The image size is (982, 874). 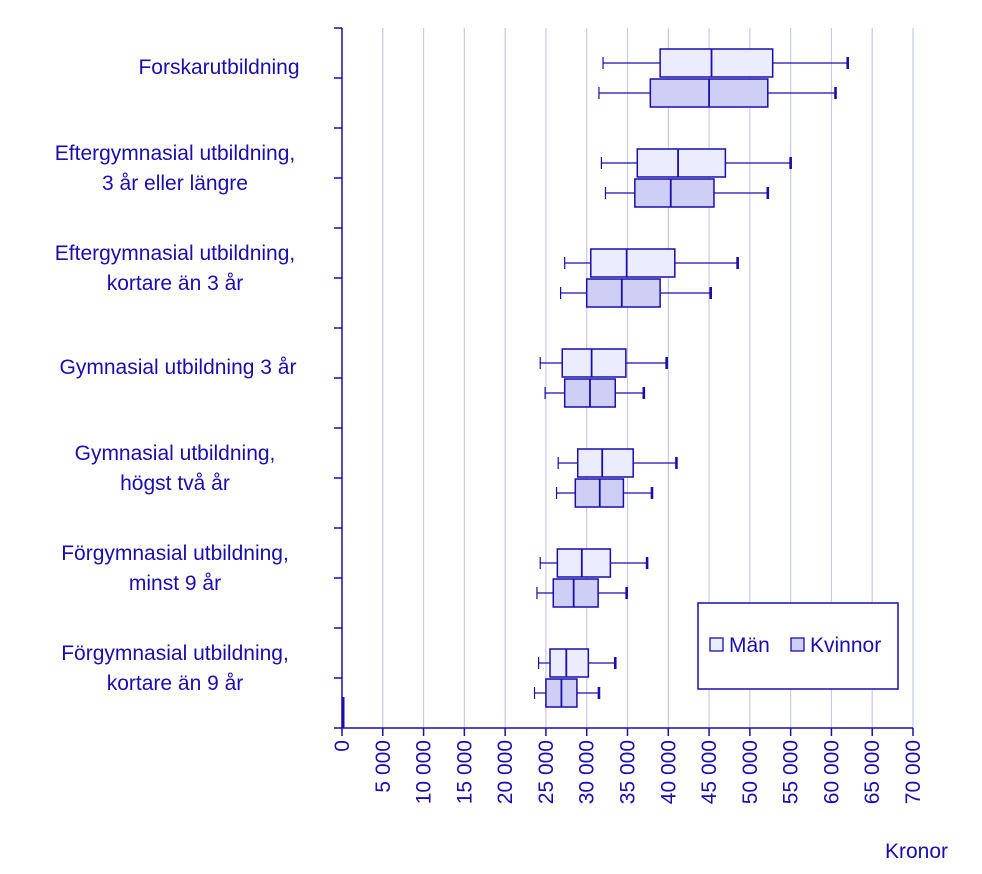 I want to click on legend: Män Kvinnor, so click(x=798, y=646).